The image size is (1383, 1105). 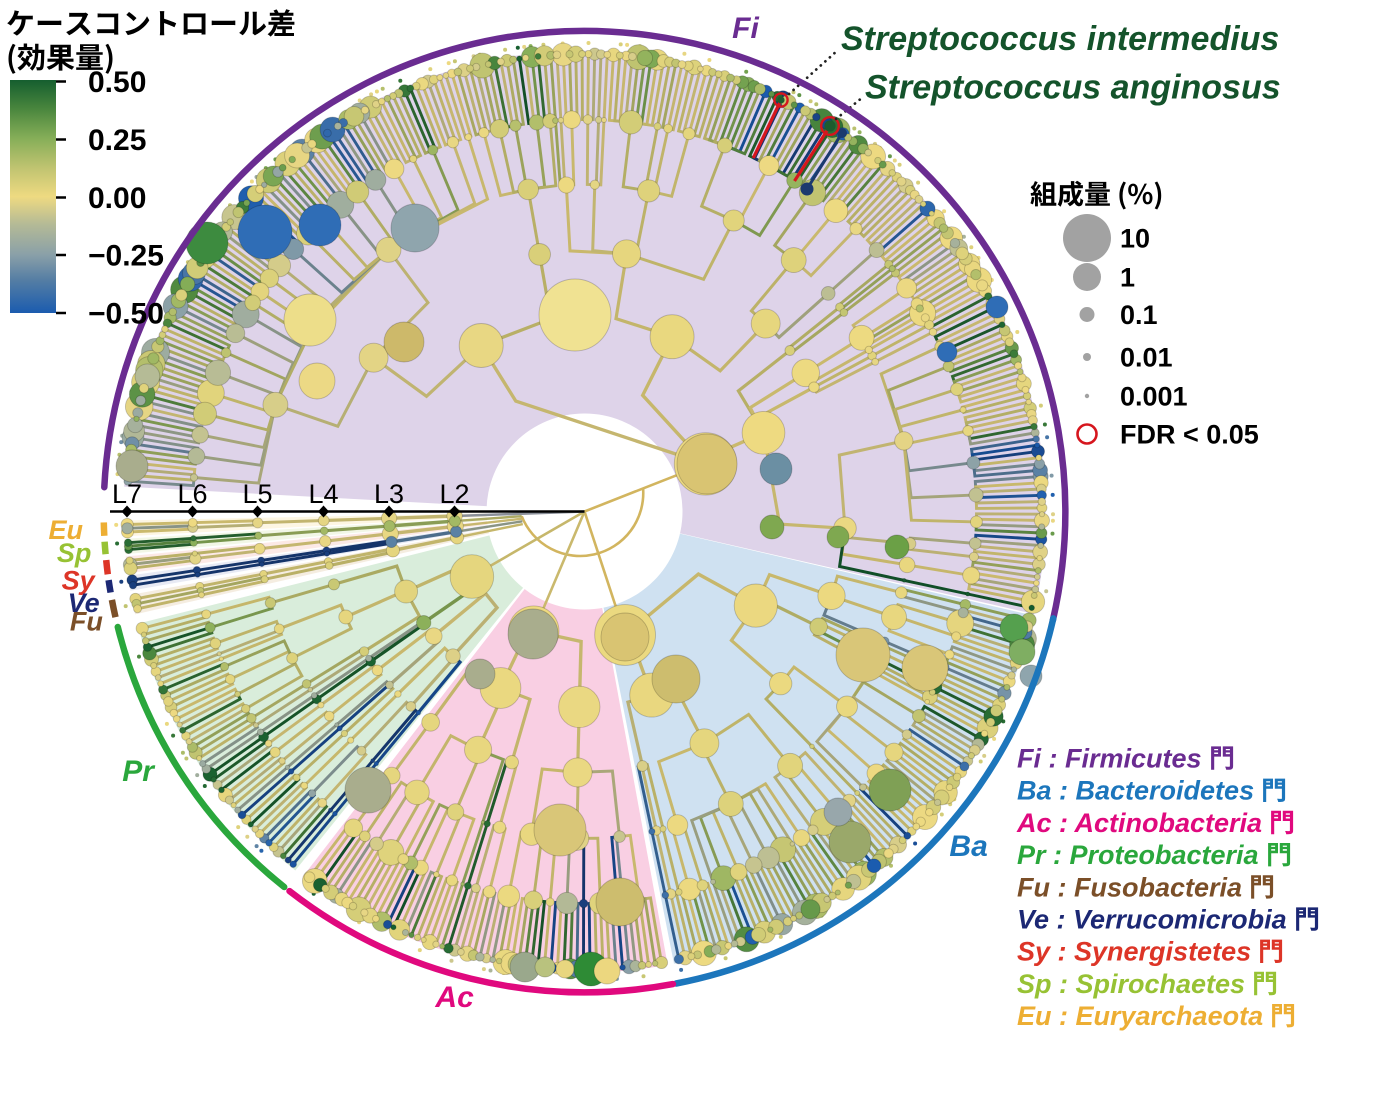 I want to click on svg-text: Fu : Fusobacteria, so click(x=1129, y=887).